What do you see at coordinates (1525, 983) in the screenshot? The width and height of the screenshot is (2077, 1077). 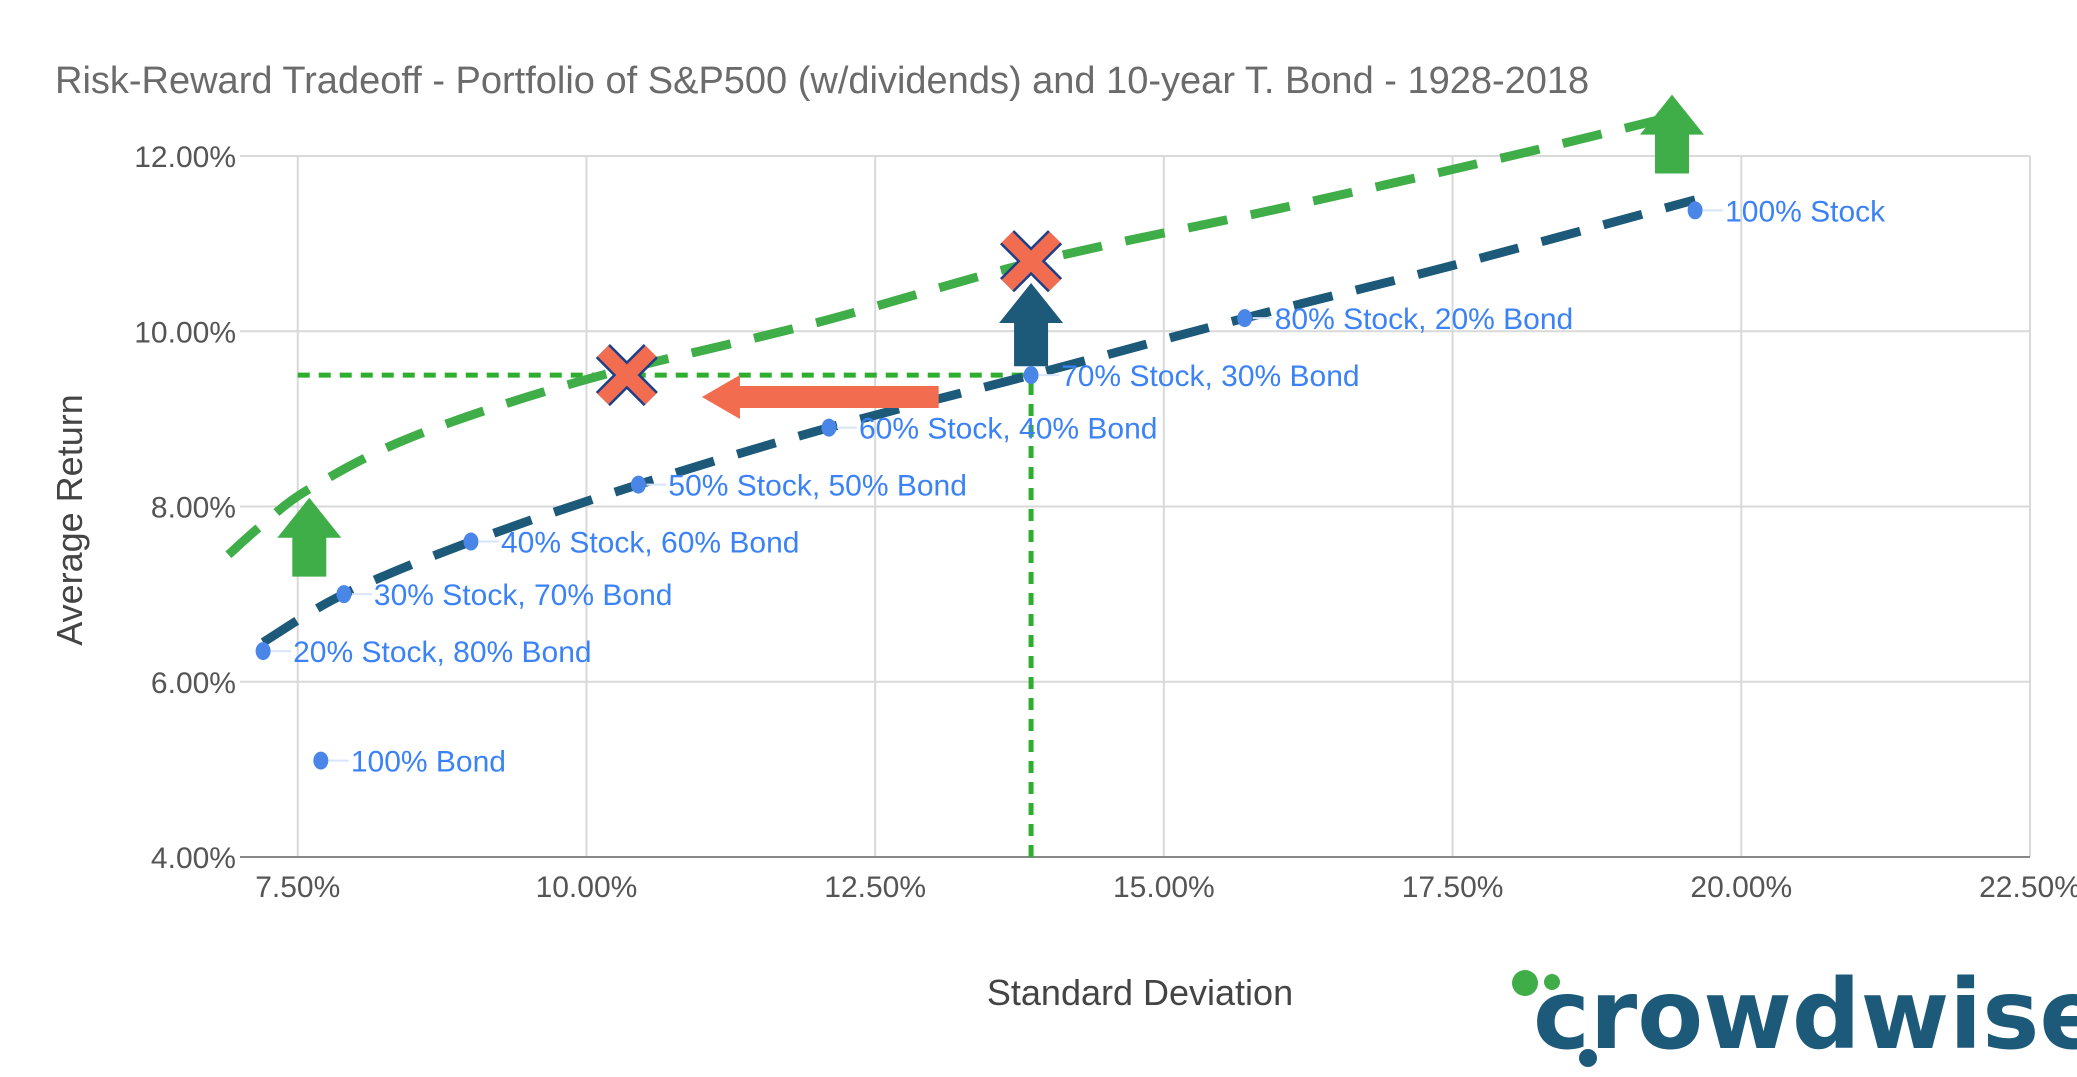 I see `logo-dot-large` at bounding box center [1525, 983].